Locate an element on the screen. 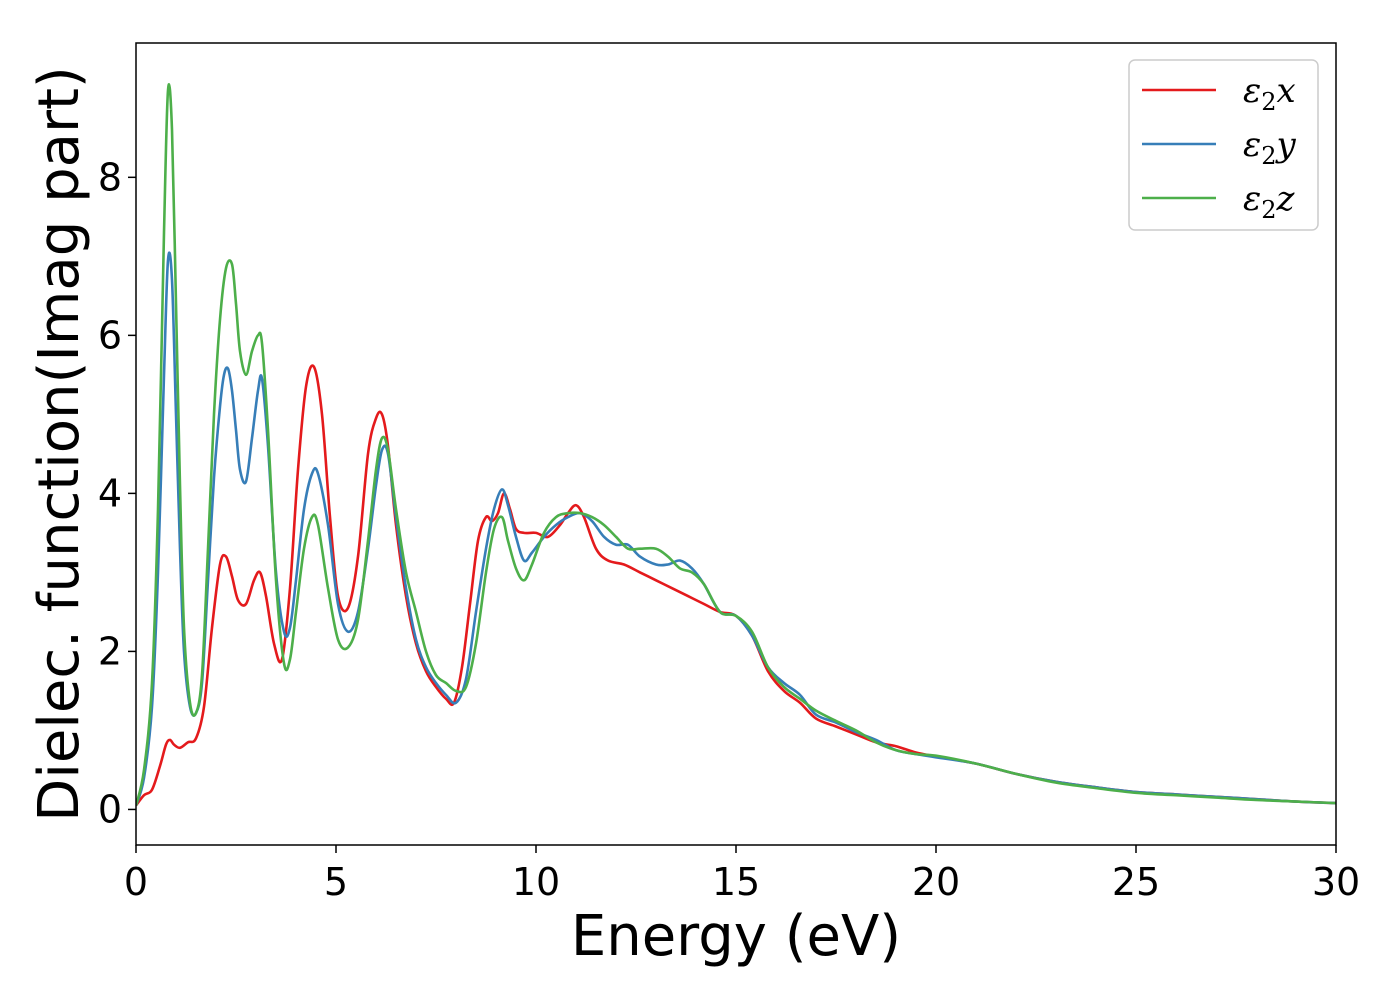  y-tick-label: 8 is located at coordinates (110, 177).